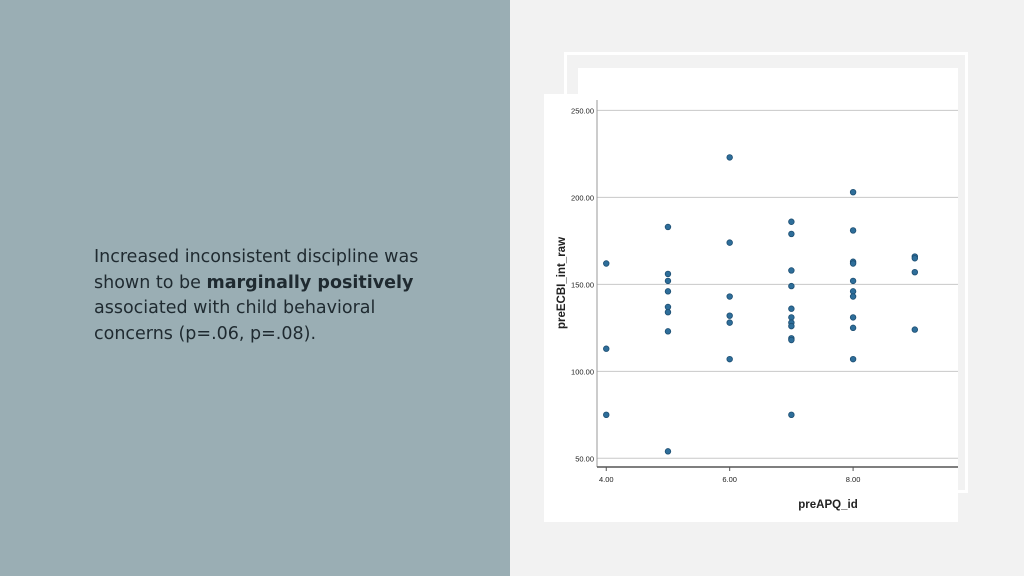 The height and width of the screenshot is (576, 1024). I want to click on y-tick-label: 150.00, so click(582, 284).